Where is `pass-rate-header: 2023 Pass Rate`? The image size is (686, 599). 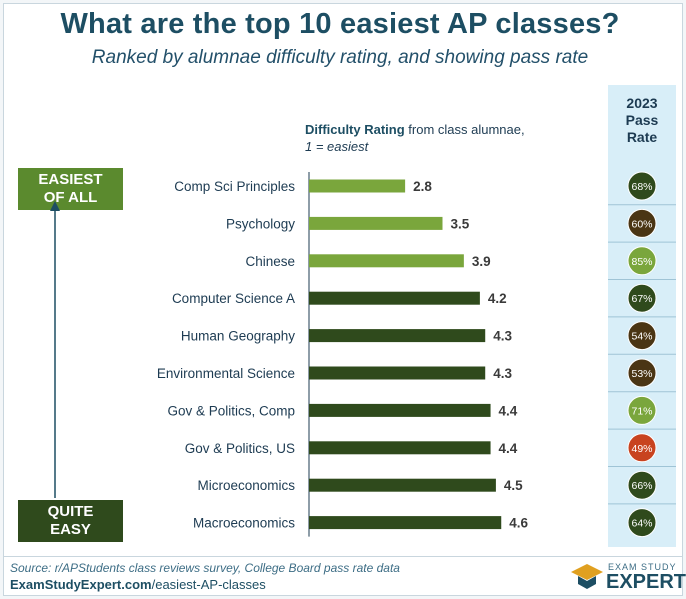
pass-rate-header: 2023 Pass Rate is located at coordinates (642, 120).